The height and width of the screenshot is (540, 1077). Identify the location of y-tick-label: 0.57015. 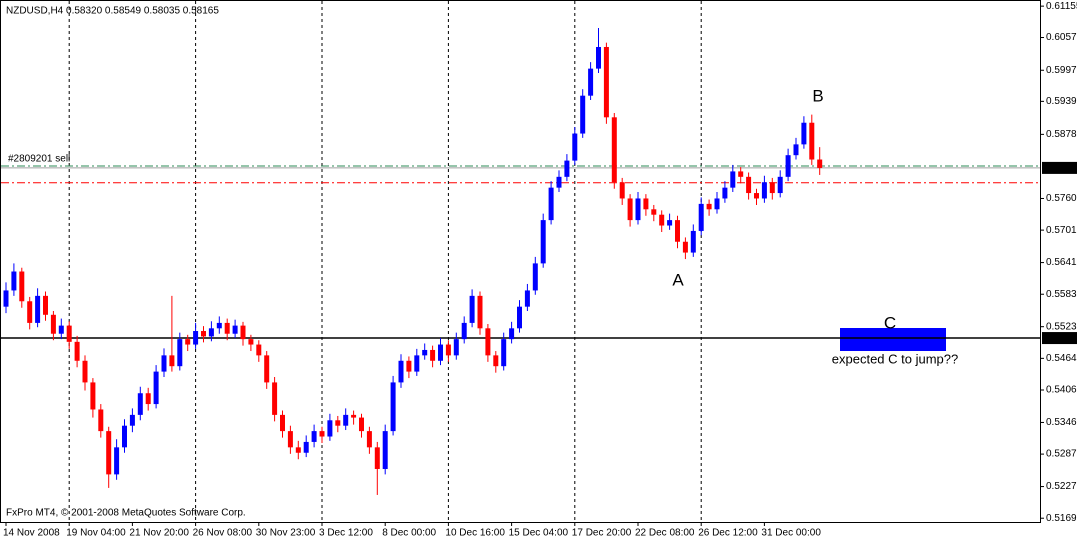
(1061, 230).